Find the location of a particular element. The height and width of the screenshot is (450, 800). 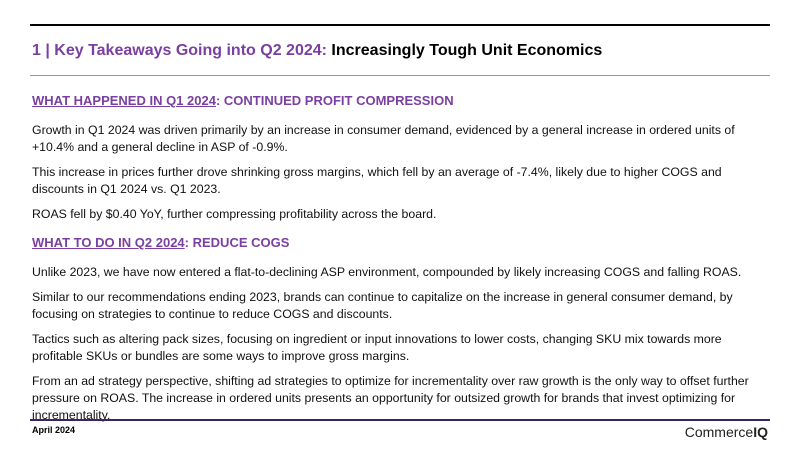

title-main: Increasingly Tough Unit Economics is located at coordinates (467, 50).